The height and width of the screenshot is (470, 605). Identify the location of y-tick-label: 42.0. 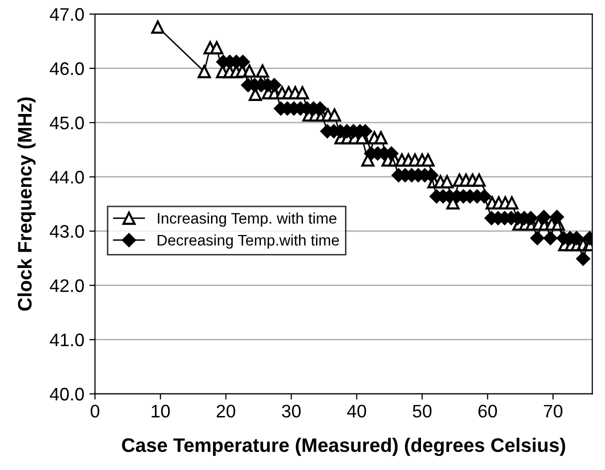
(67, 285).